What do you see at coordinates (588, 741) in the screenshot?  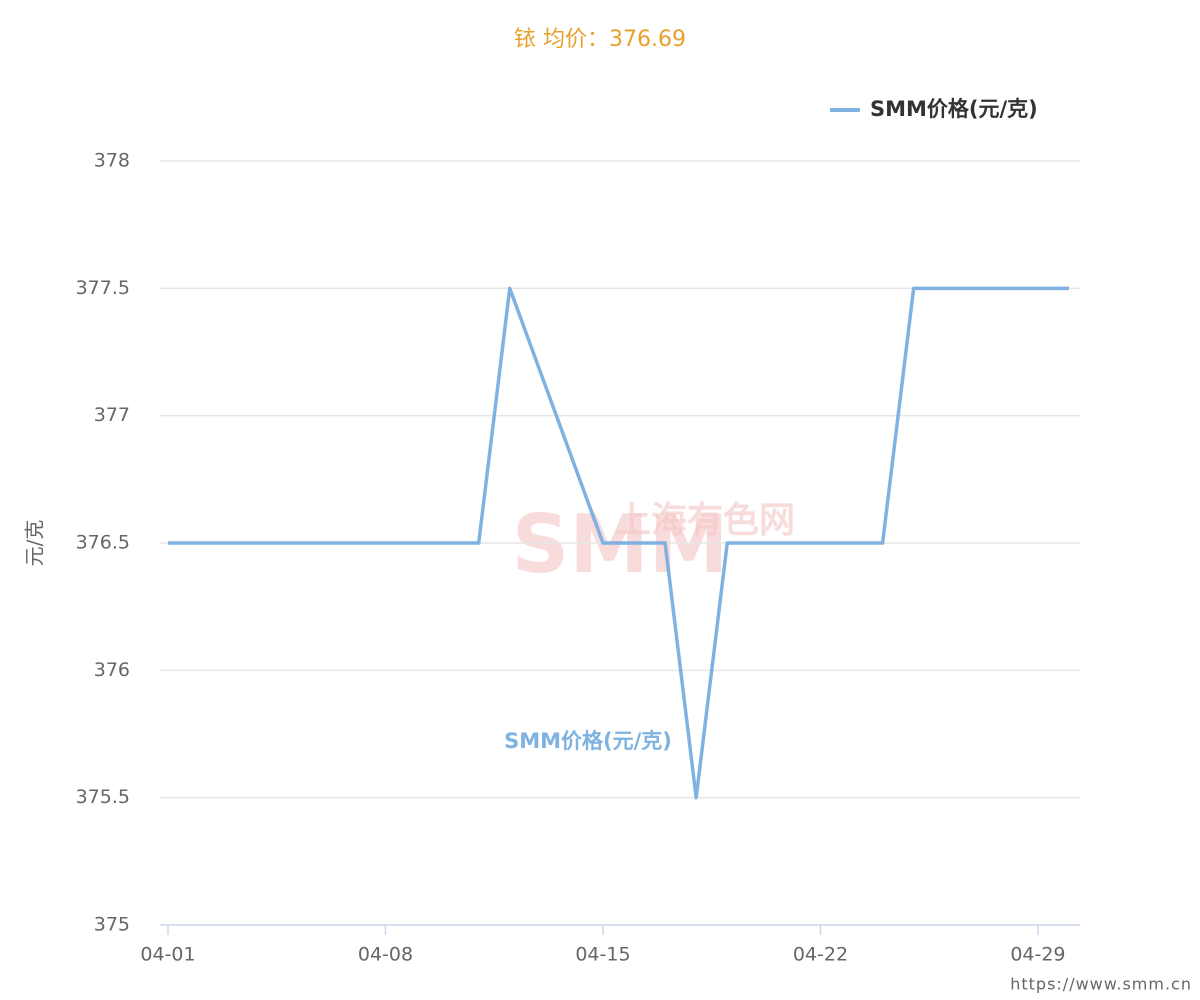 I see `annotation: SMM价格(元/克)` at bounding box center [588, 741].